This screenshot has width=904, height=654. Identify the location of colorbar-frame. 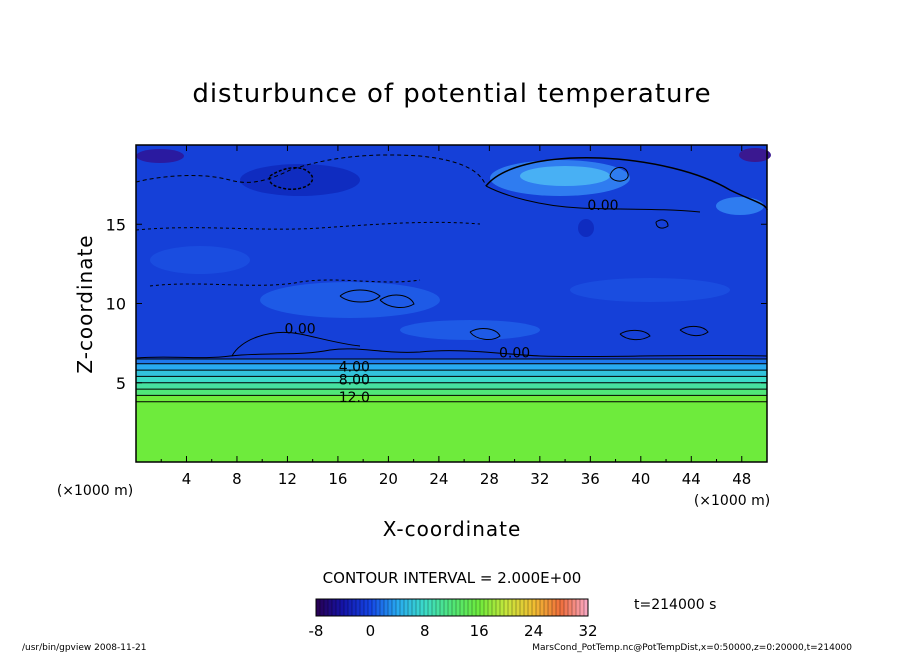
(452, 607).